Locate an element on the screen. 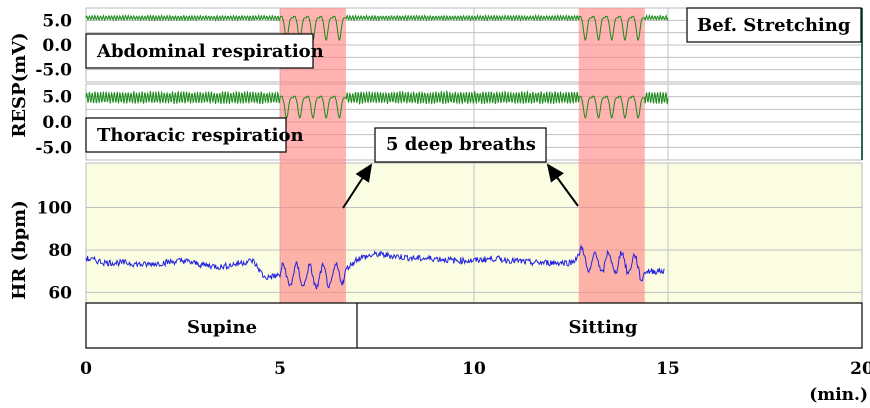 The height and width of the screenshot is (408, 870). x-ticks: 0 5 10 15 20 is located at coordinates (475, 369).